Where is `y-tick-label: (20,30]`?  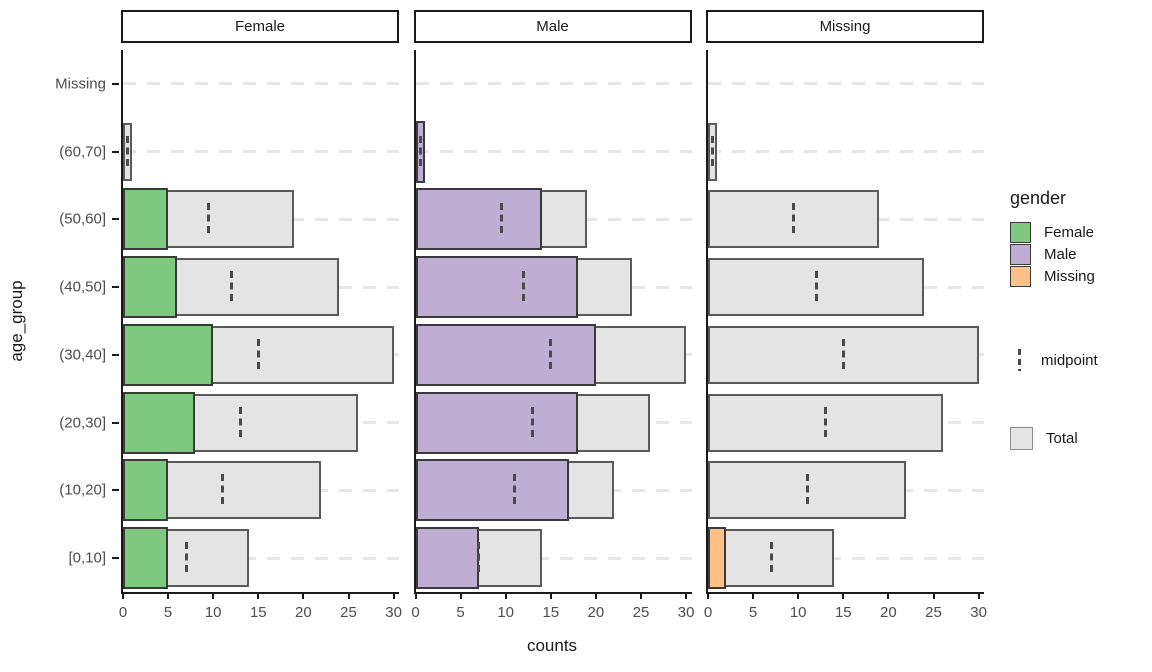
y-tick-label: (20,30] is located at coordinates (82, 423).